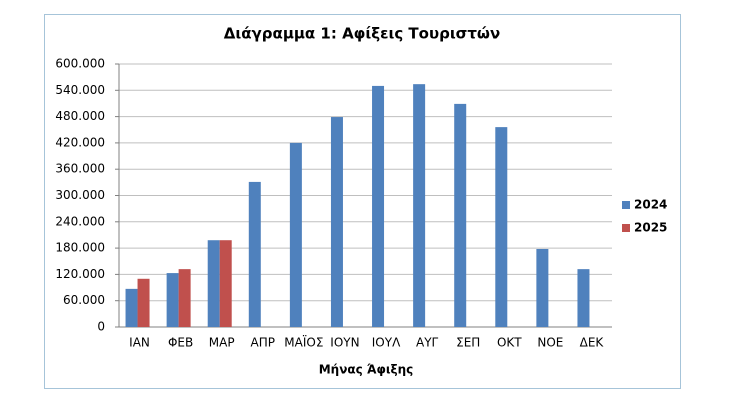  Describe the element at coordinates (344, 343) in the screenshot. I see `x-tick-label: ΙΟΥΝ` at that location.